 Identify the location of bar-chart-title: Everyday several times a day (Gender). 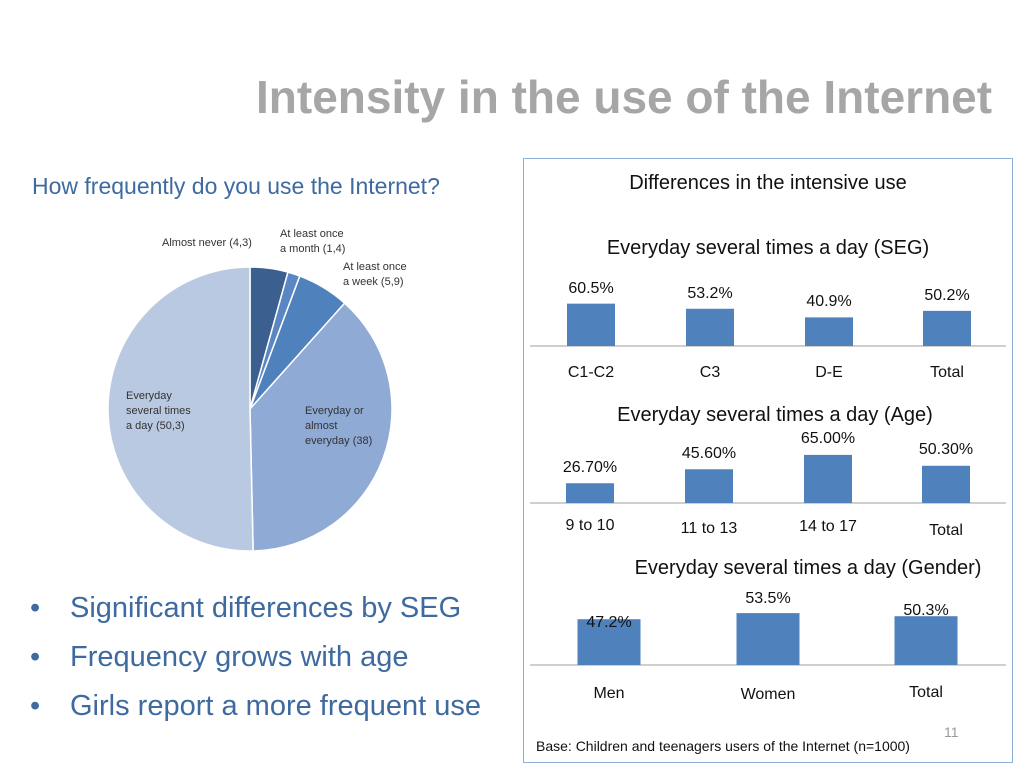
(808, 568).